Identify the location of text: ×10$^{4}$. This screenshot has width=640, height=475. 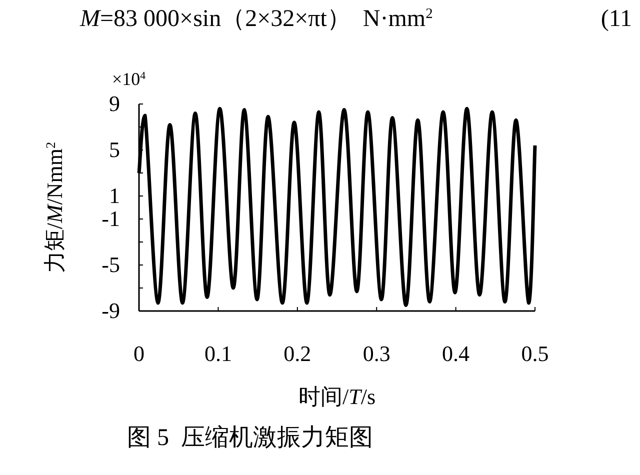
(129, 79).